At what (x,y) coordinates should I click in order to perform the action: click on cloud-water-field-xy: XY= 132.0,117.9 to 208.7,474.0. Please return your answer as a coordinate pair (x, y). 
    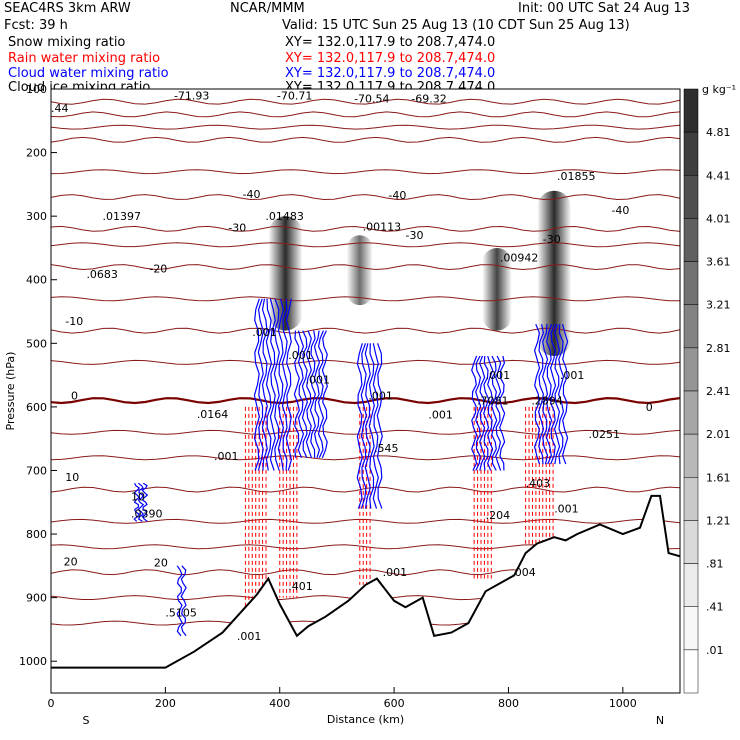
    Looking at the image, I should click on (390, 73).